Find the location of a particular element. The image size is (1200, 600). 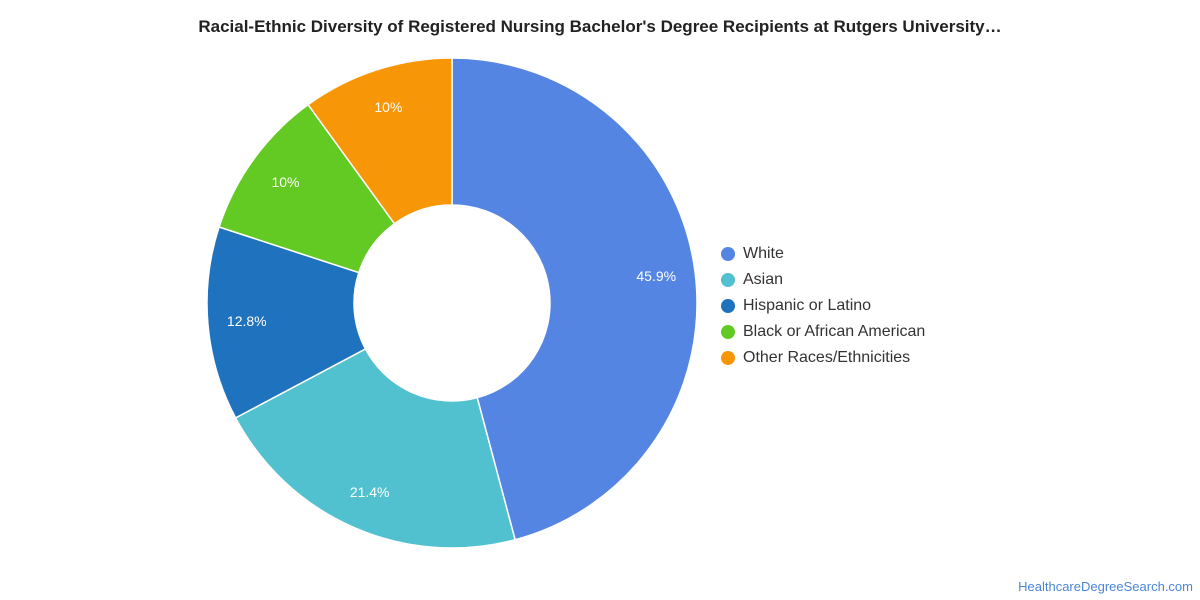

legend-item: Other Races/Ethnicities is located at coordinates (823, 358).